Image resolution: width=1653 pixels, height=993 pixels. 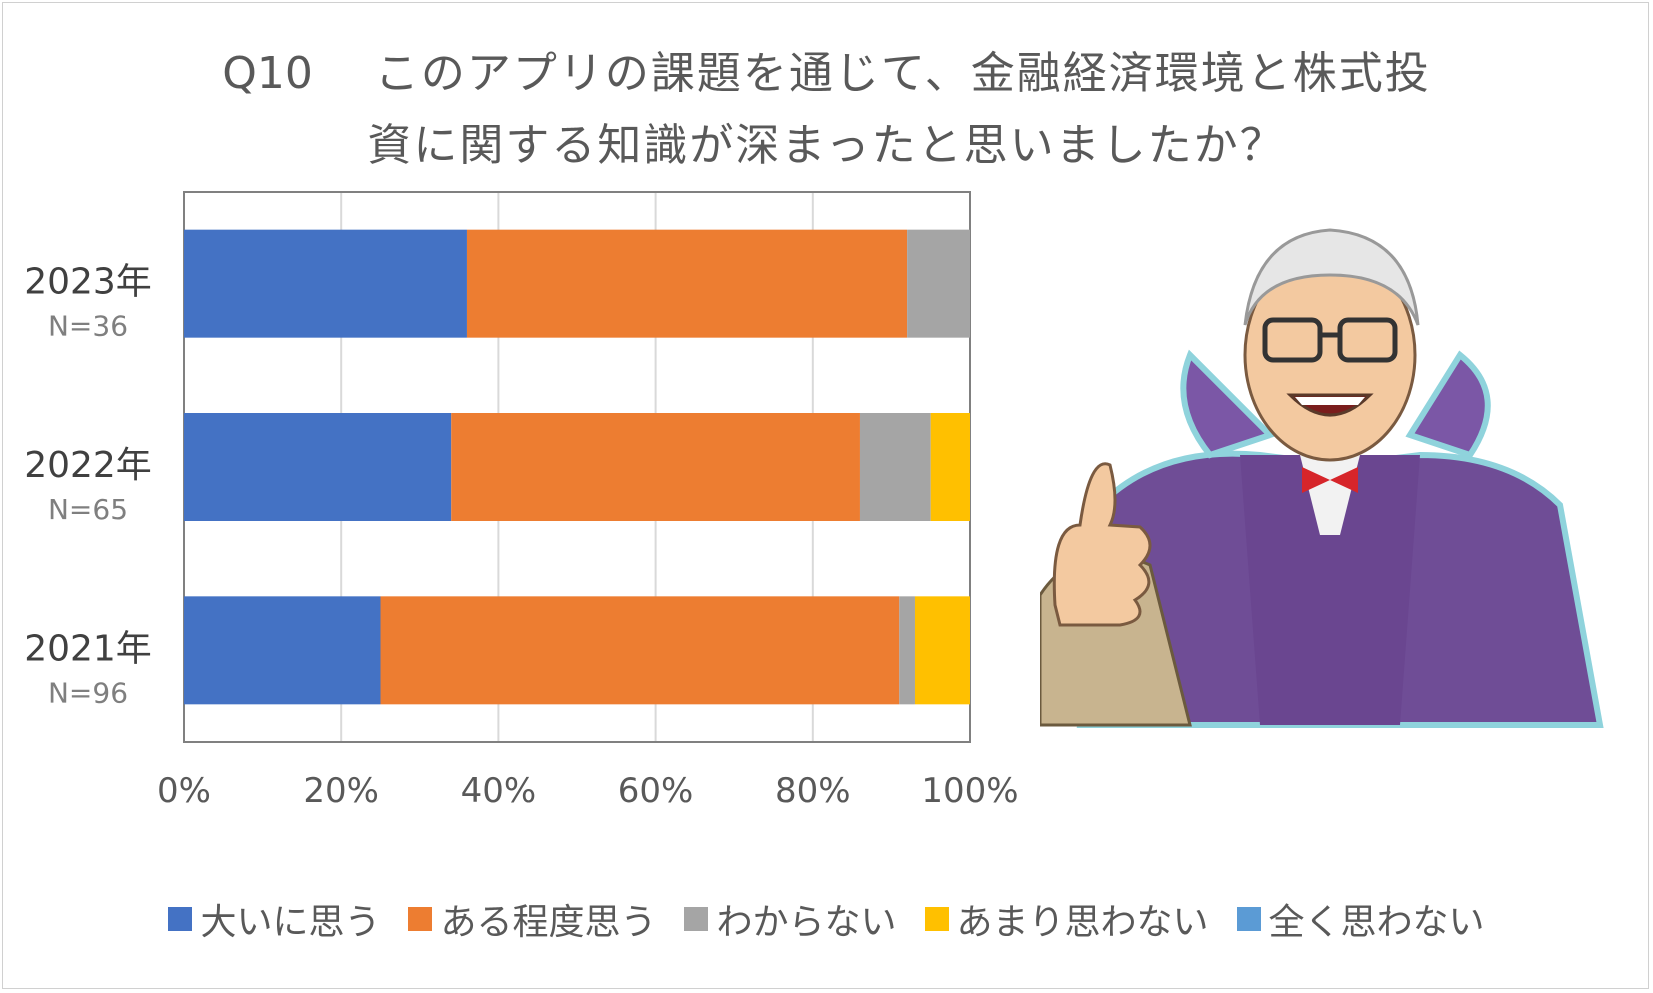 I want to click on x-tick-label: 60%, so click(x=656, y=791).